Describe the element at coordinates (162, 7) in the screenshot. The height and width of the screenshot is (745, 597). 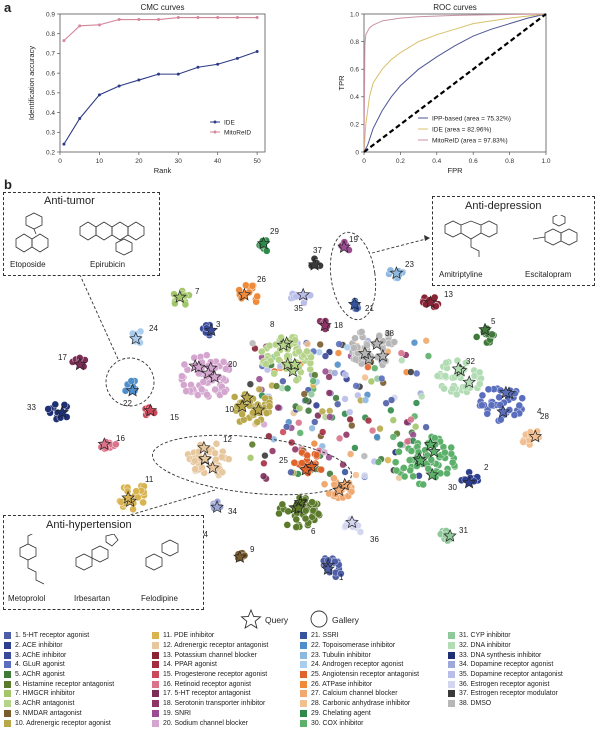
I see `cmc-title: CMC curves` at that location.